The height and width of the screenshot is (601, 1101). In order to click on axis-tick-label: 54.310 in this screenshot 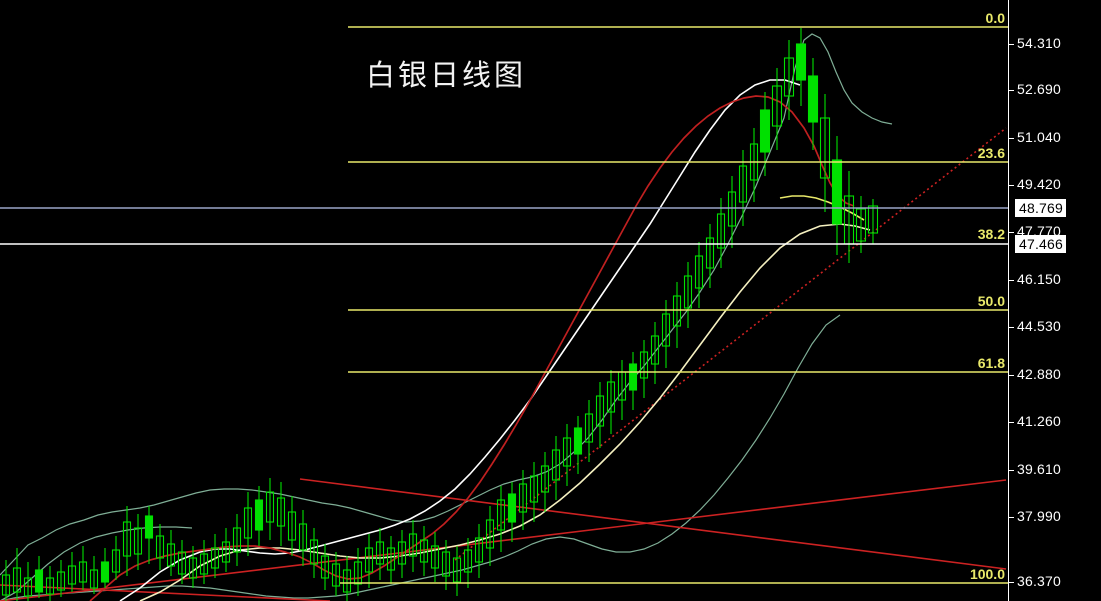, I will do `click(1039, 43)`.